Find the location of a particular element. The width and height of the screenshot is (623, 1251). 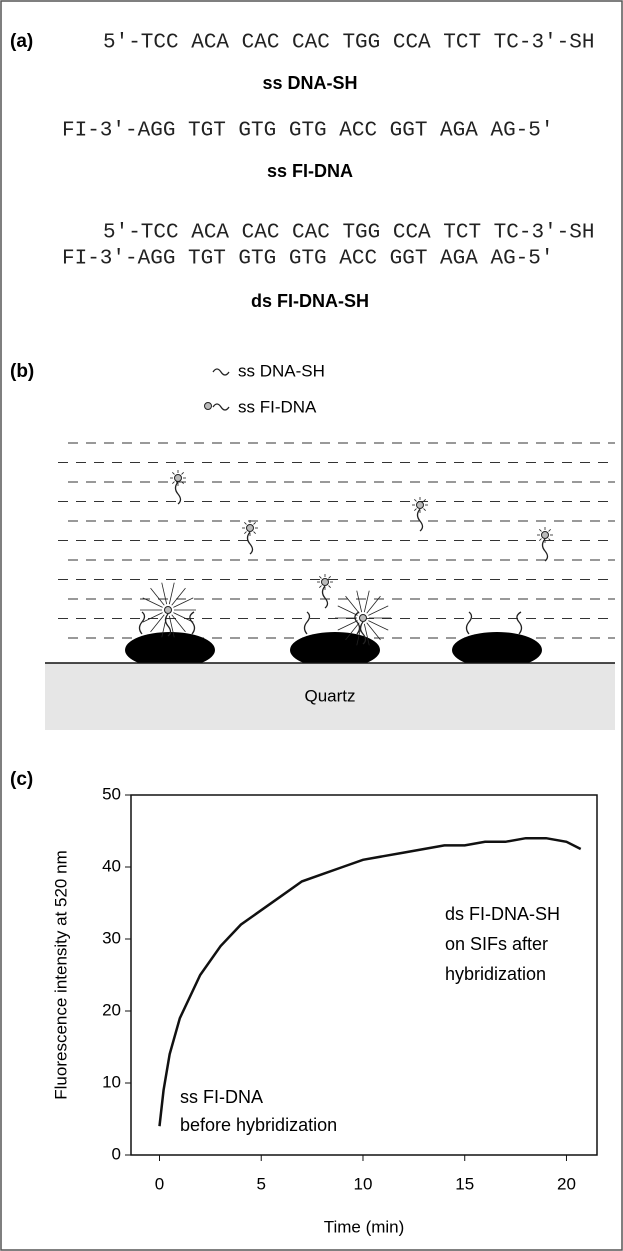

y-axis-label: Fluorescence intensity at 520 nm is located at coordinates (60, 974).